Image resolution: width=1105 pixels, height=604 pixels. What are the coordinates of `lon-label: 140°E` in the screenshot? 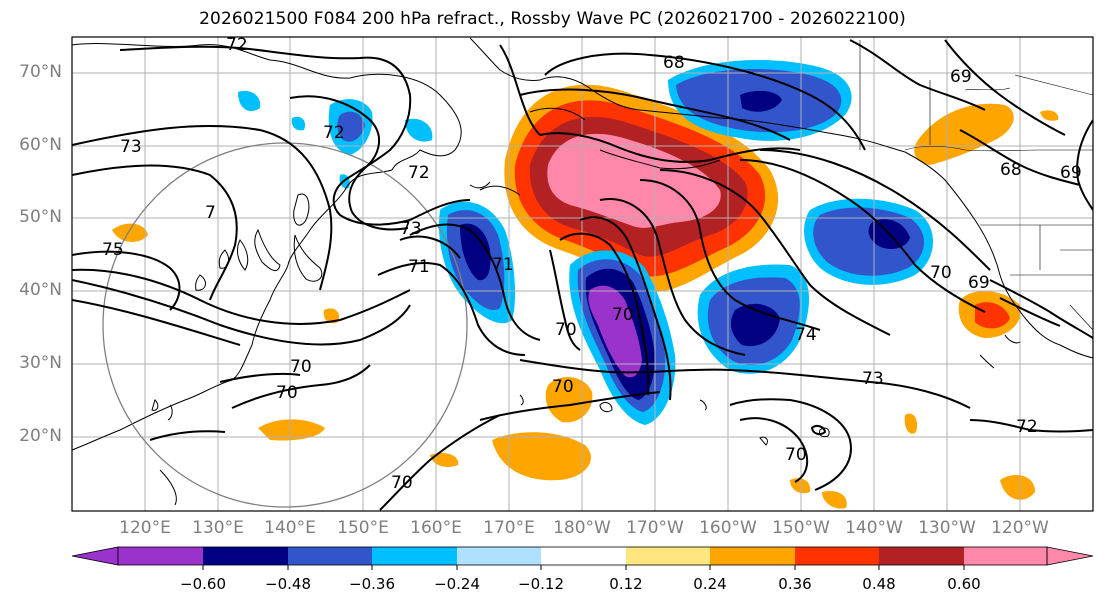 It's located at (290, 528).